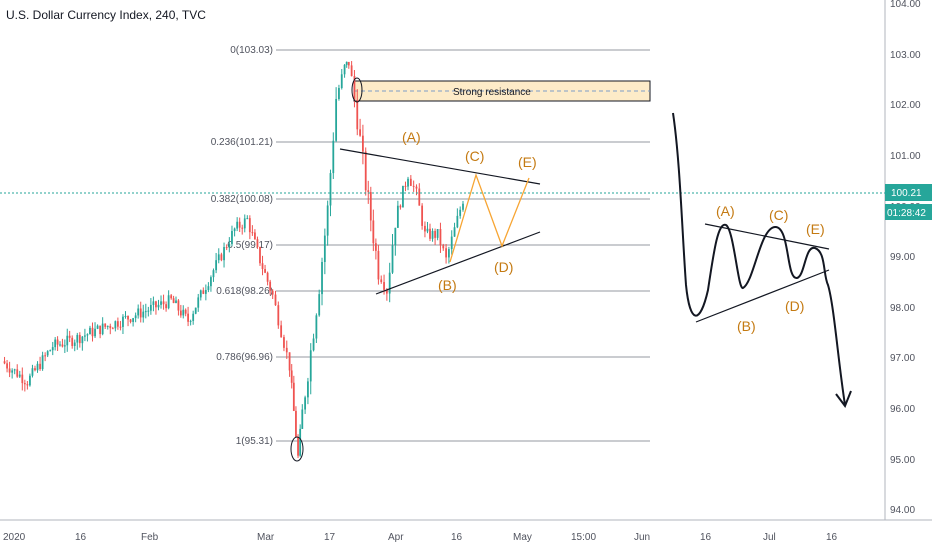 The height and width of the screenshot is (550, 932). What do you see at coordinates (458, 263) in the screenshot?
I see `lower-trendline` at bounding box center [458, 263].